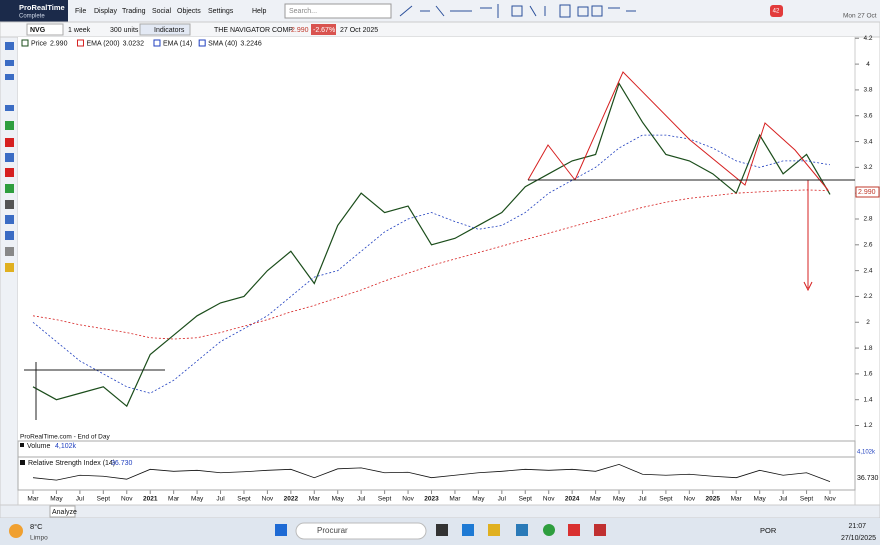 Image resolution: width=880 pixels, height=550 pixels. What do you see at coordinates (868, 64) in the screenshot?
I see `y-tick-label: 4` at bounding box center [868, 64].